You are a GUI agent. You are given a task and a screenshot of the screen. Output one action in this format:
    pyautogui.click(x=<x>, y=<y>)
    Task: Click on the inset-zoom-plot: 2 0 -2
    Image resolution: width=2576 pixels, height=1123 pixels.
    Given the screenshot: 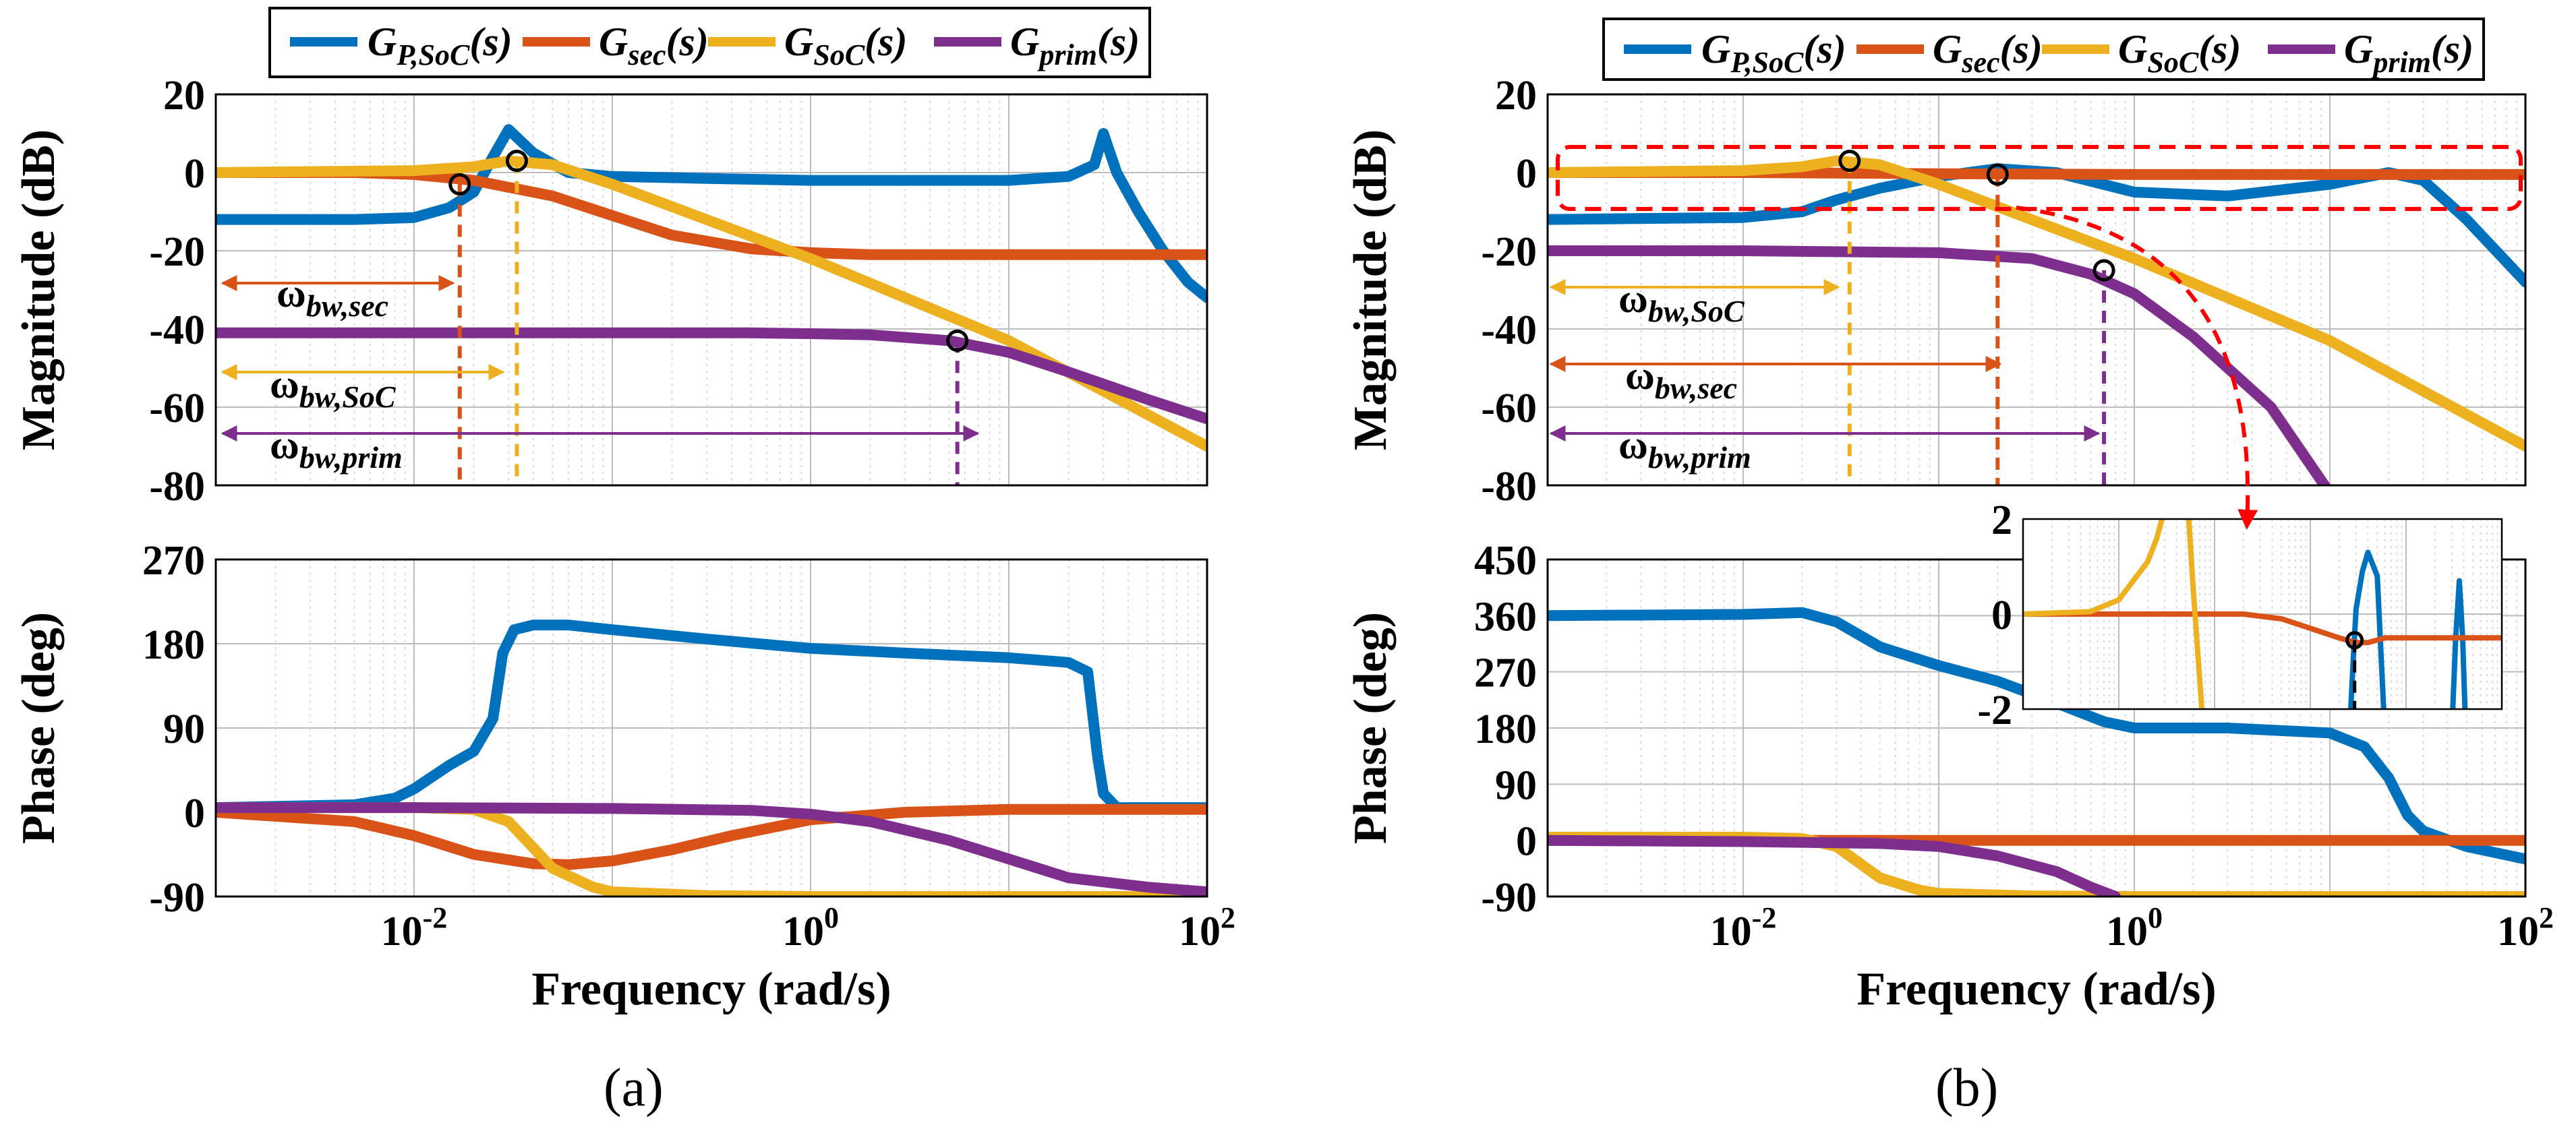 What is the action you would take?
    pyautogui.click(x=2240, y=615)
    